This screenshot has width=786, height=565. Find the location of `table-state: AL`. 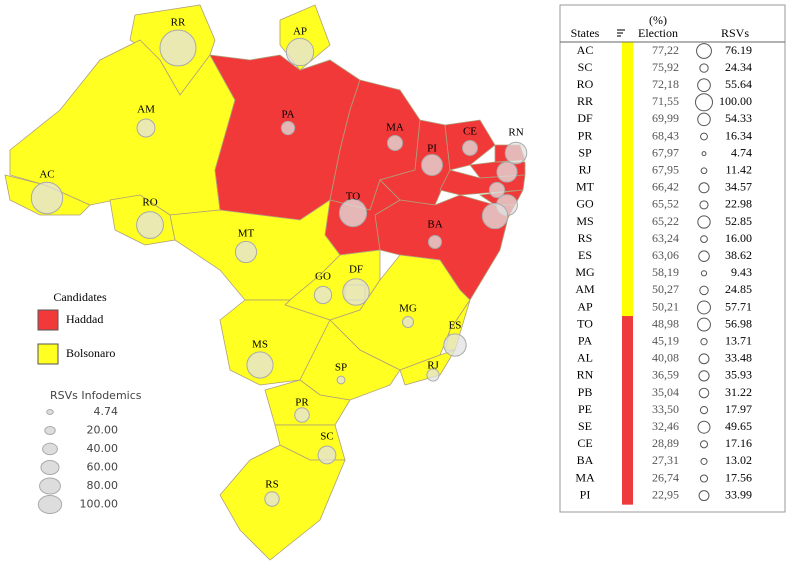

table-state: AL is located at coordinates (585, 358).